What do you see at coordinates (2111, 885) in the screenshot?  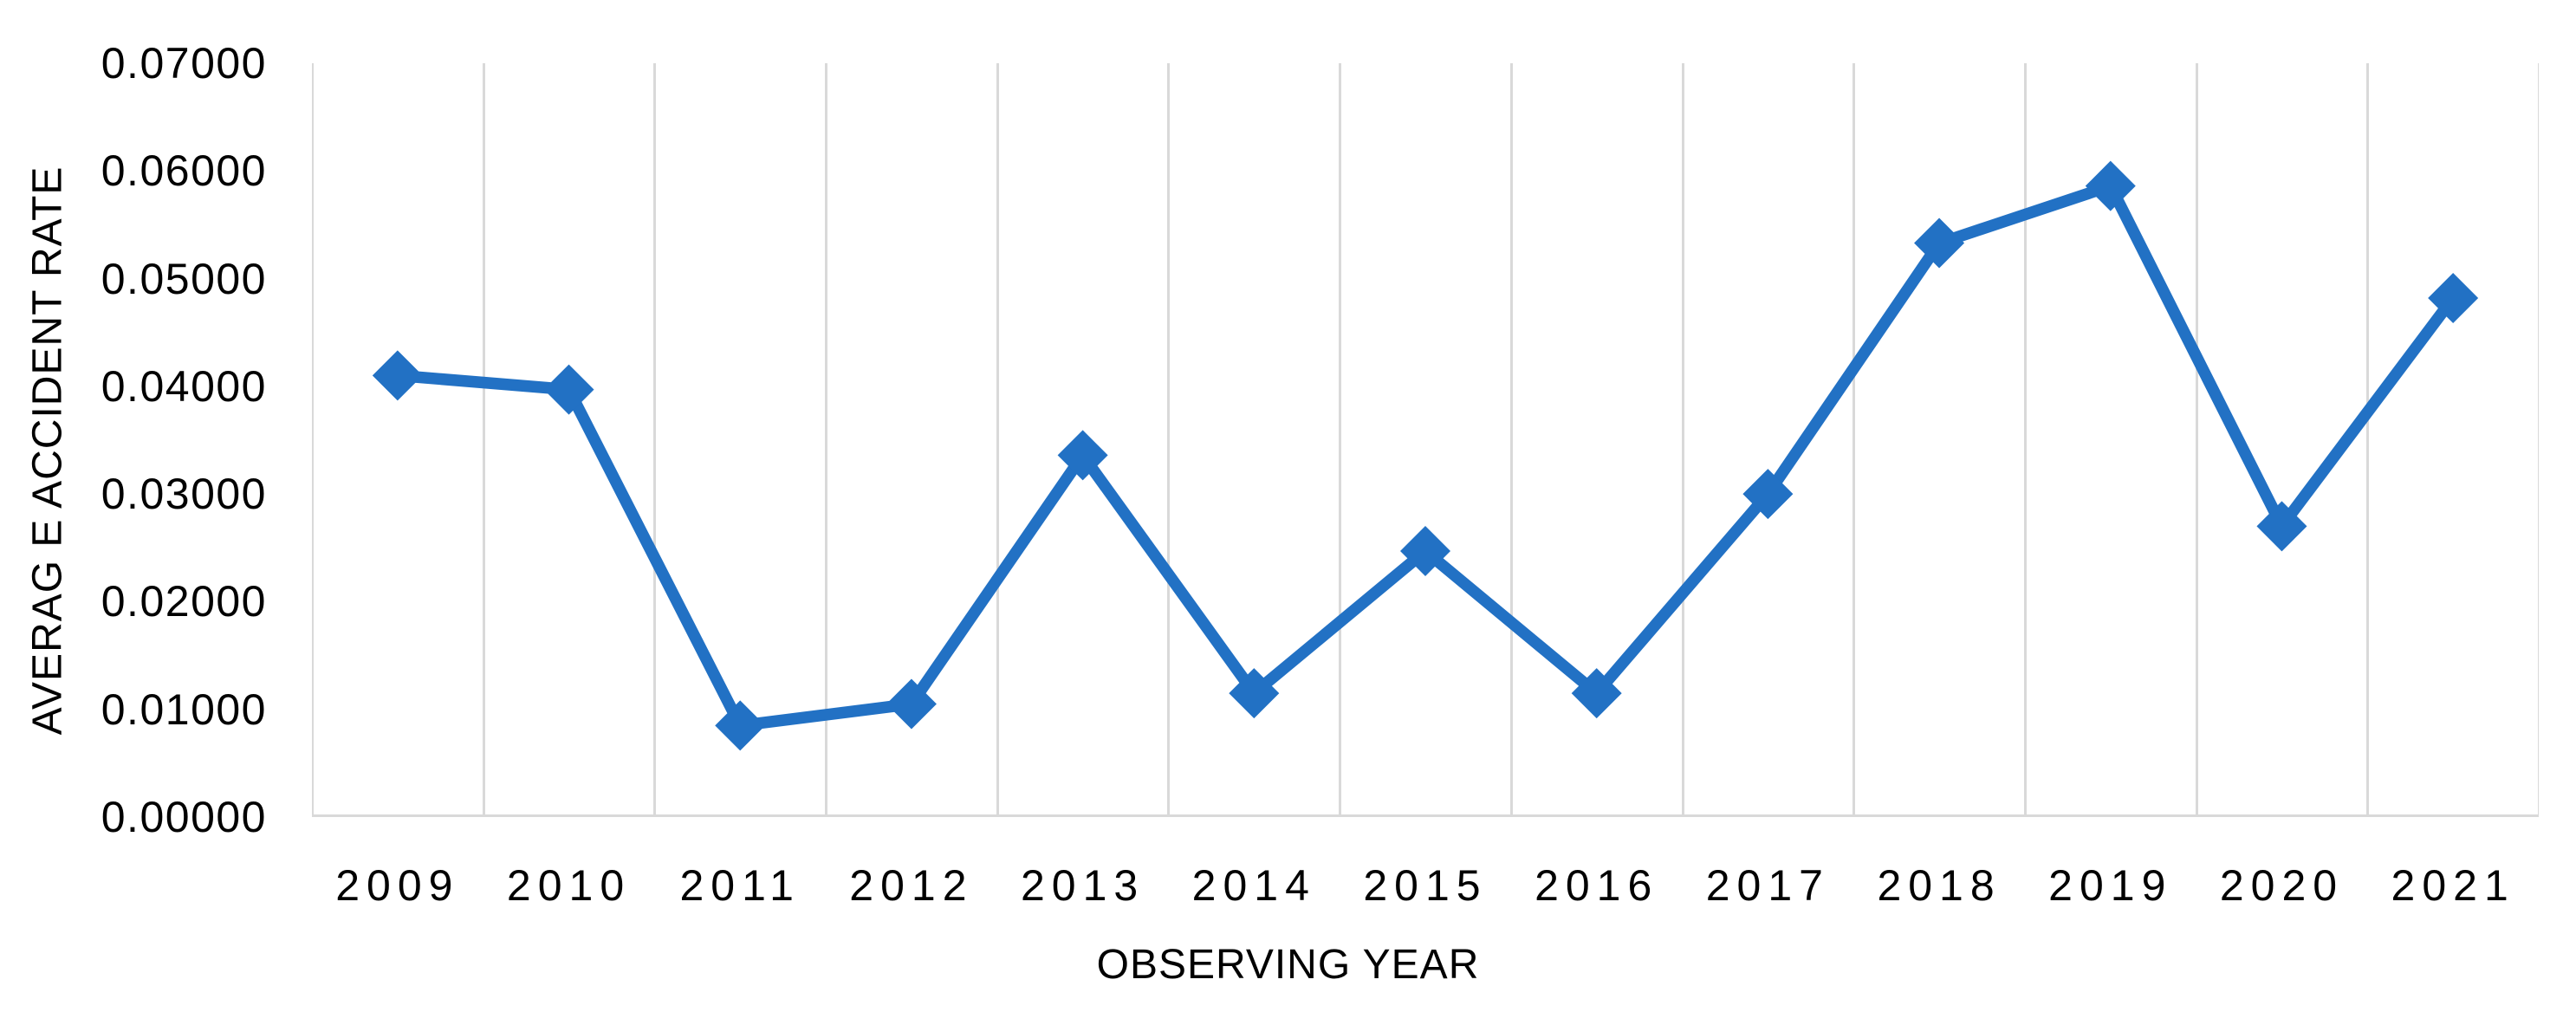 I see `x-tick-label: 2019` at bounding box center [2111, 885].